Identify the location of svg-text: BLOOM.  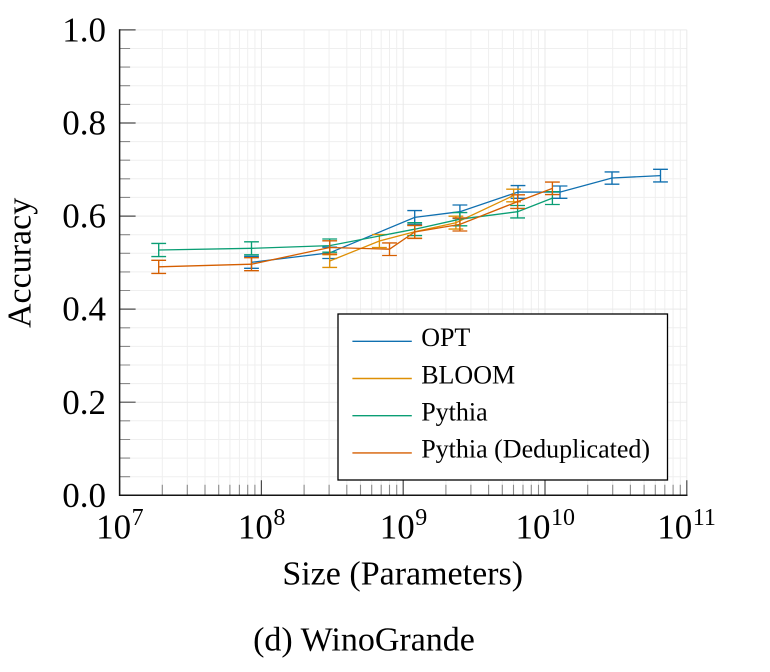
(468, 374).